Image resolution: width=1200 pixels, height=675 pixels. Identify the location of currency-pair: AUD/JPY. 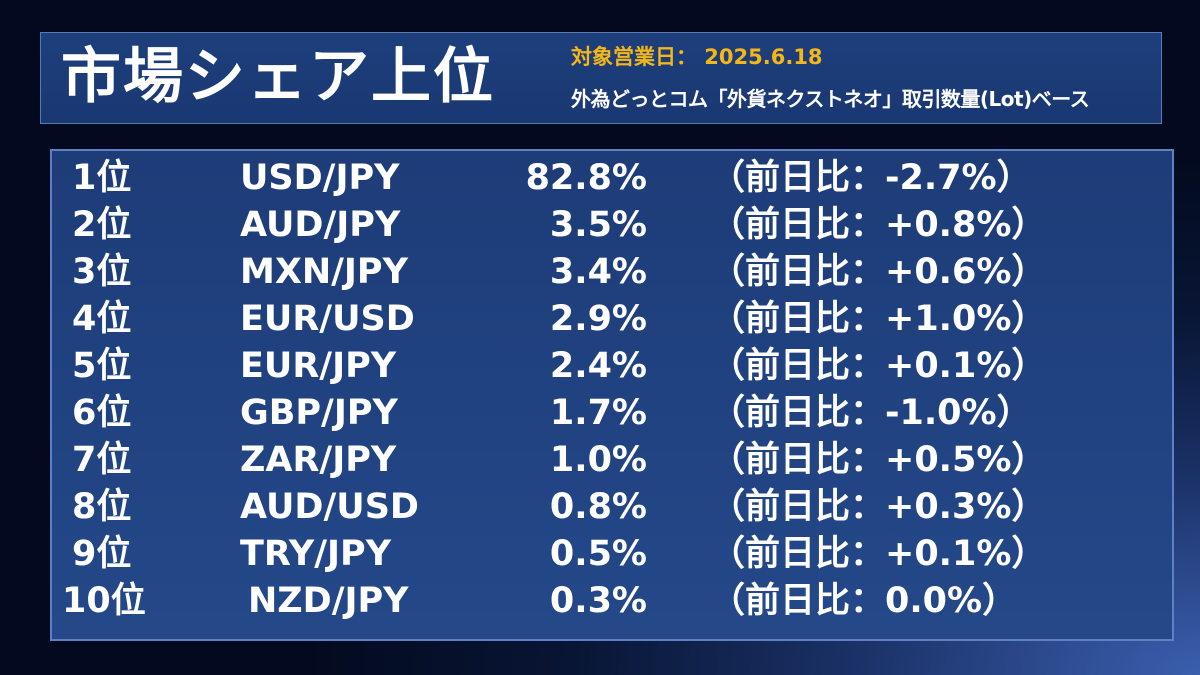
(320, 225).